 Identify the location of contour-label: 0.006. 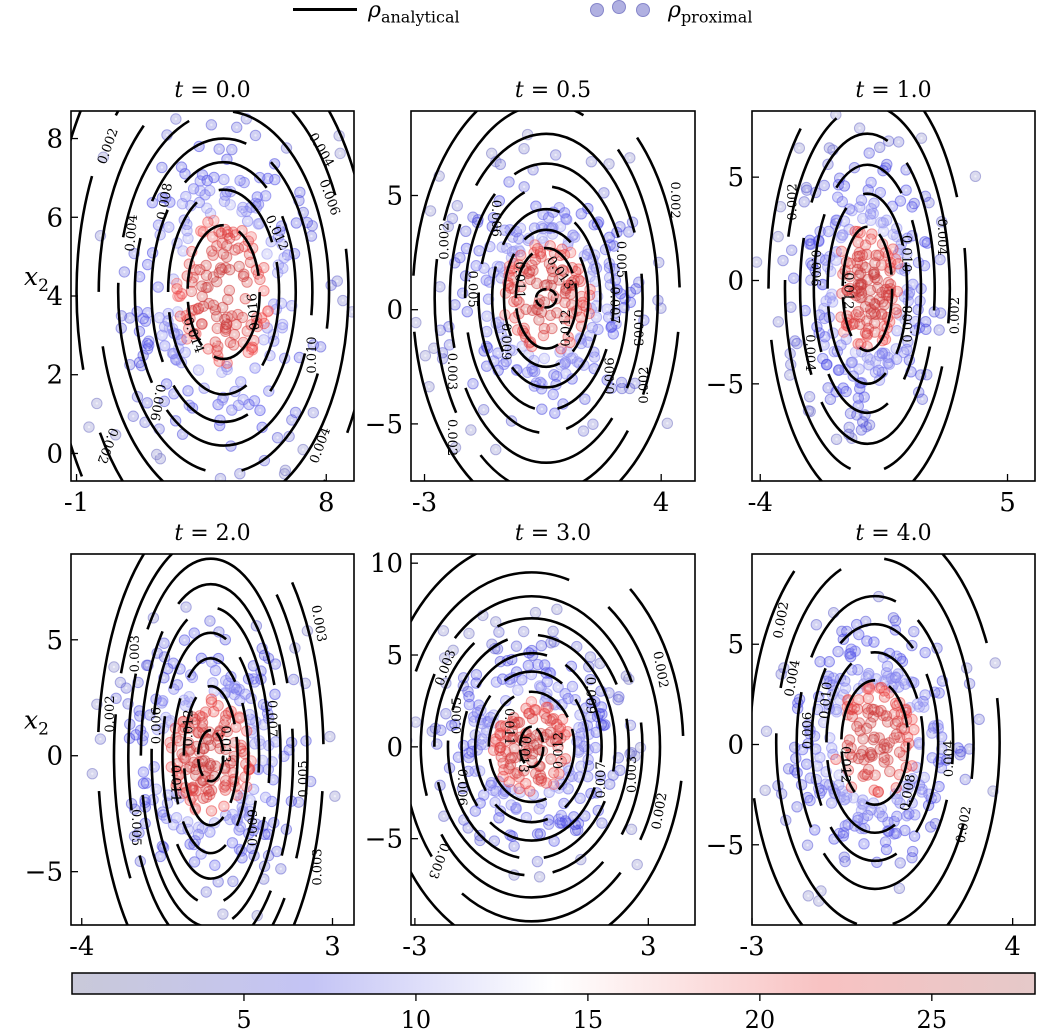
(156, 402).